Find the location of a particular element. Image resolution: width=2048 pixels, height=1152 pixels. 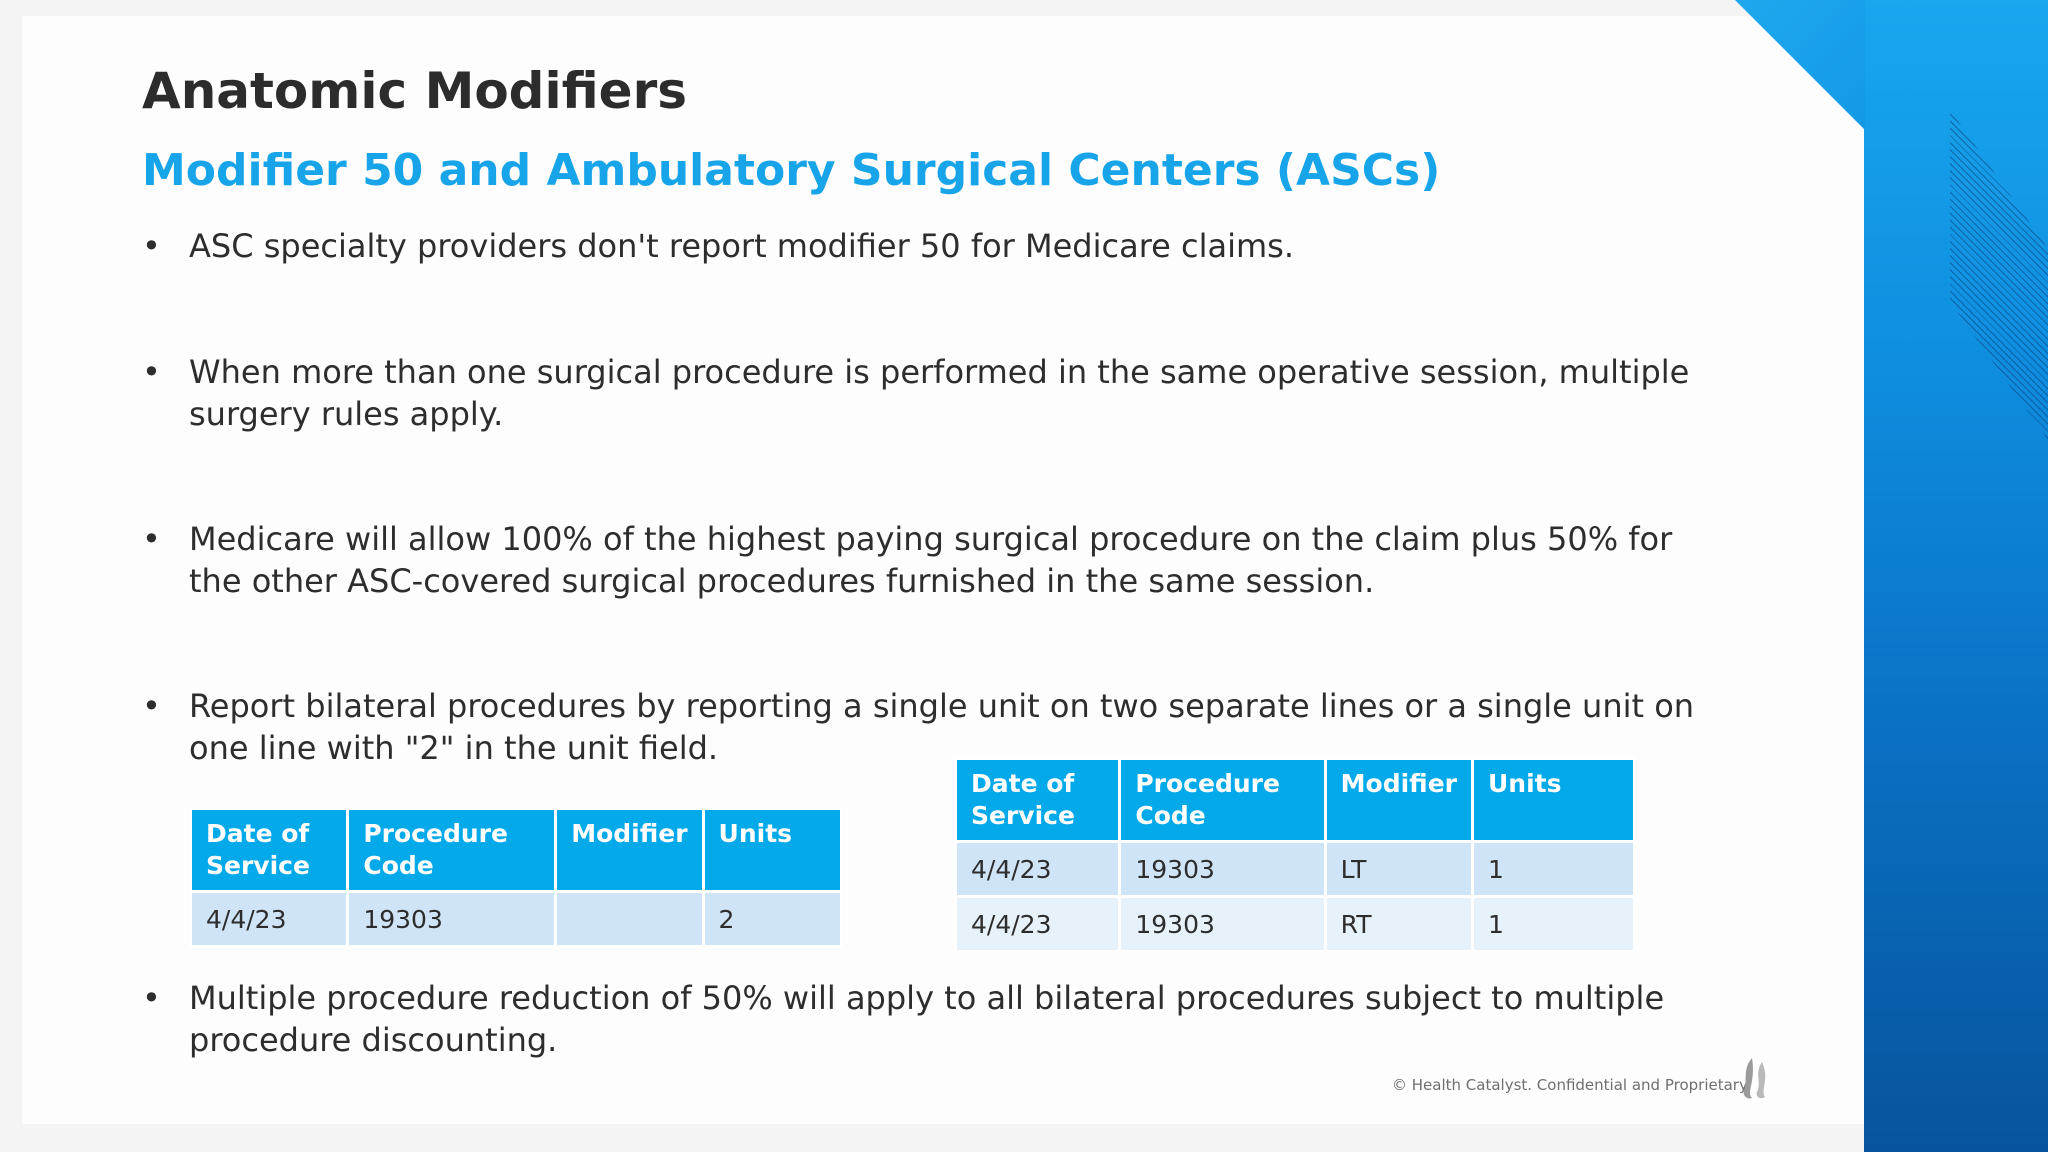

cell-modifier is located at coordinates (629, 919).